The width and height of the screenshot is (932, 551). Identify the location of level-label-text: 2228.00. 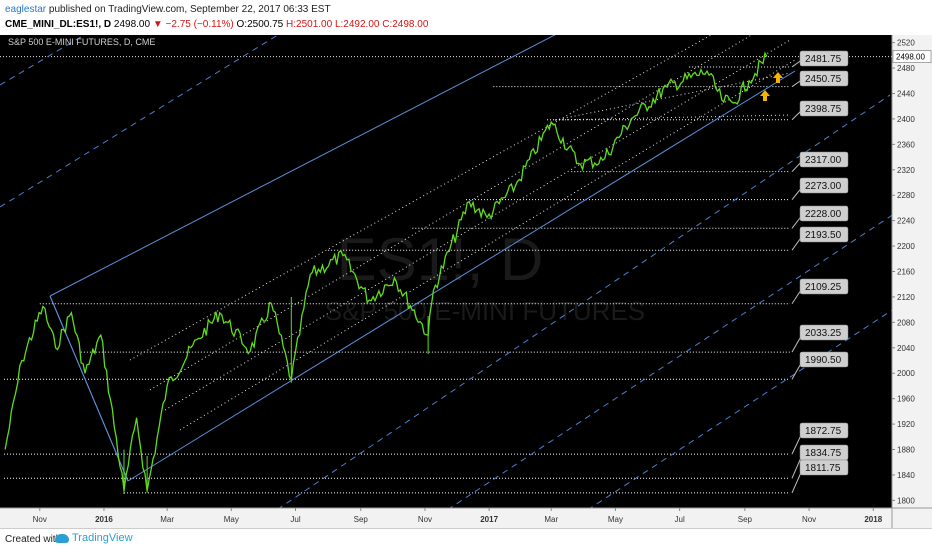
(823, 214).